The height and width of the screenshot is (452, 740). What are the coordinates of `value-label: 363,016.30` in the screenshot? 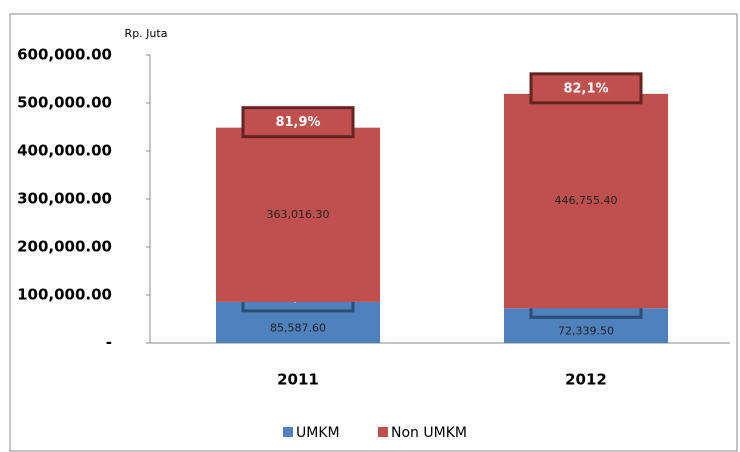 It's located at (298, 214).